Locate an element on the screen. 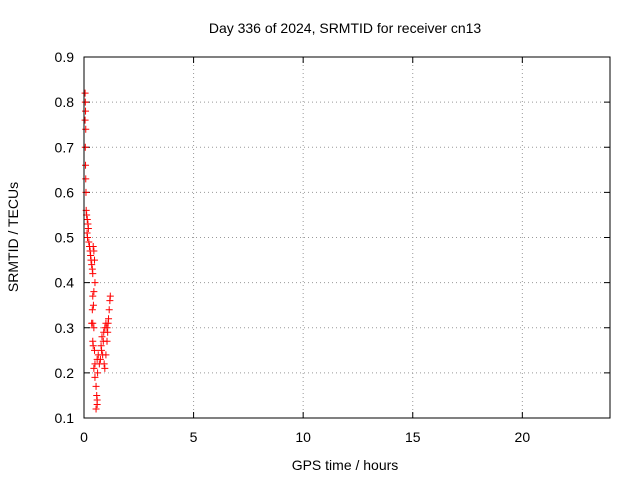 Image resolution: width=640 pixels, height=480 pixels. y-tick-label: 0.2 is located at coordinates (65, 373).